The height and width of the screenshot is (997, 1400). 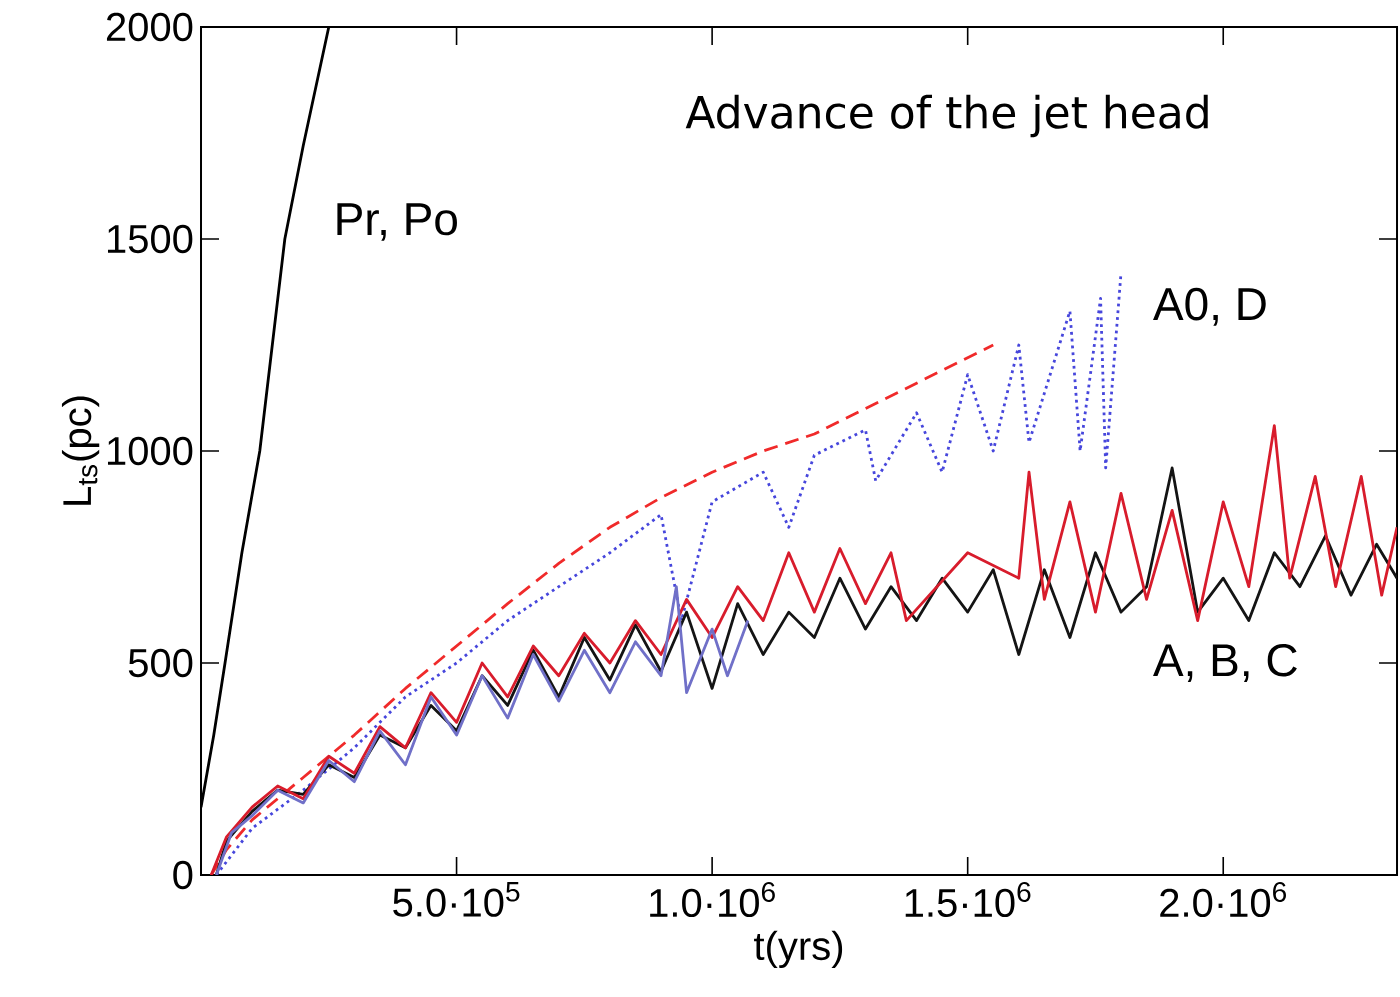 What do you see at coordinates (150, 239) in the screenshot?
I see `y-tick-label: 1500` at bounding box center [150, 239].